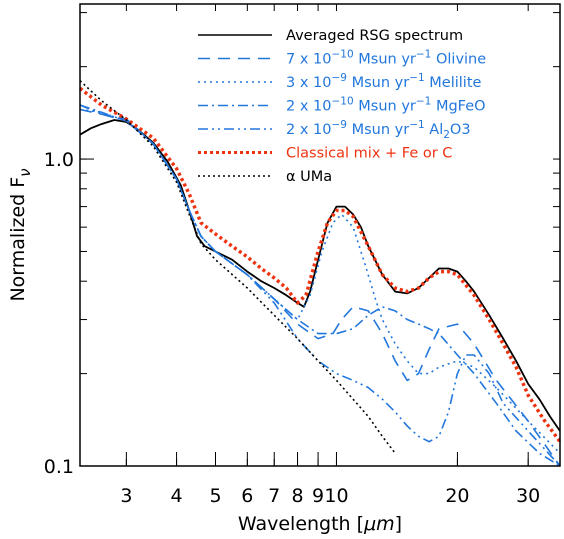 The width and height of the screenshot is (564, 539). What do you see at coordinates (274, 496) in the screenshot?
I see `x-tick-label: 7` at bounding box center [274, 496].